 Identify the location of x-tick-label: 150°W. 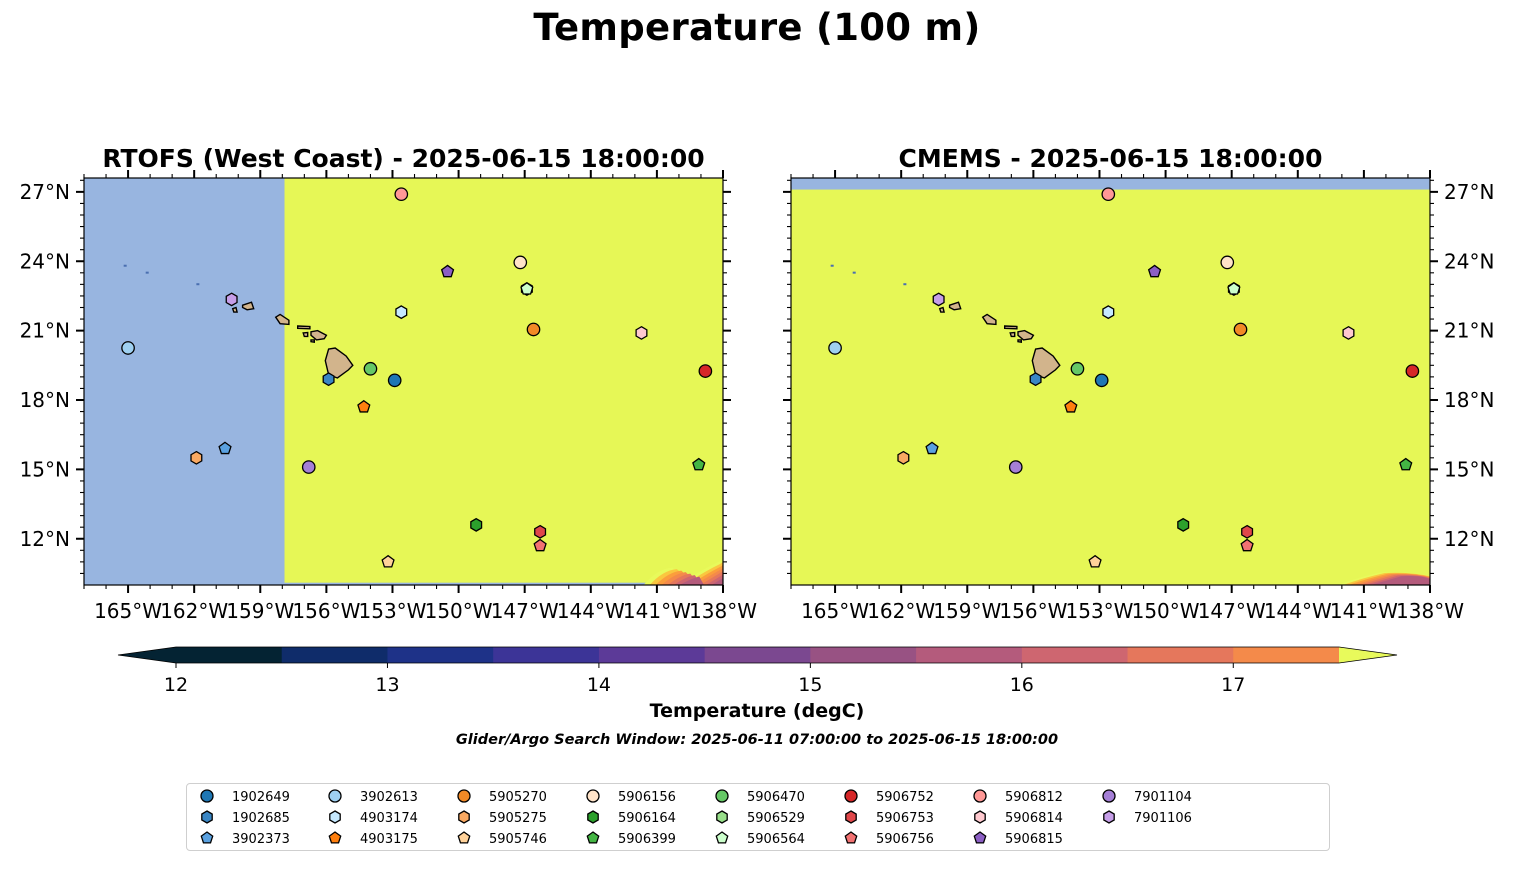
(459, 611).